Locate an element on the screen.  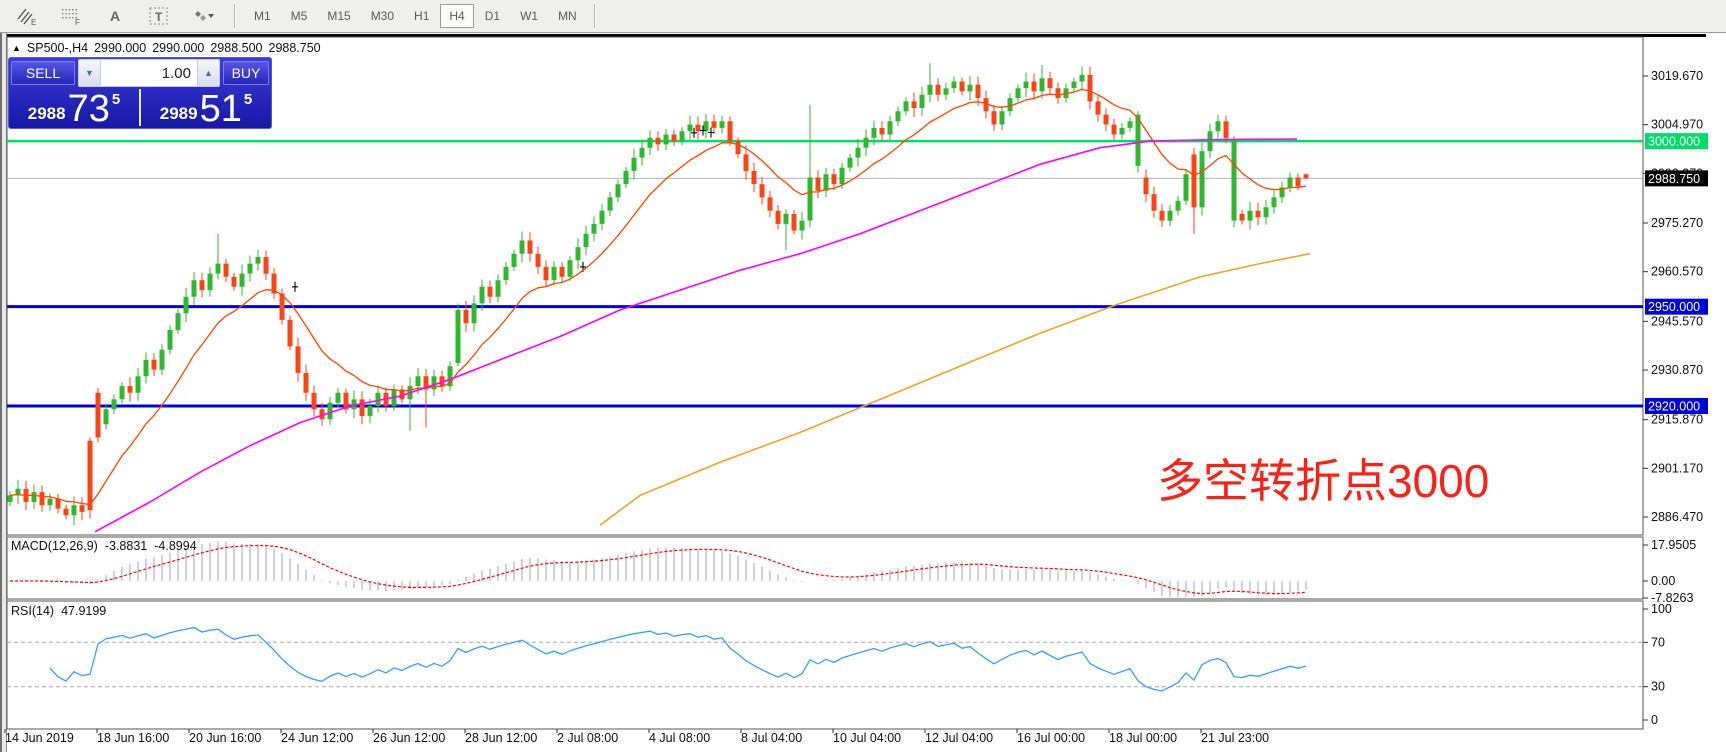
sell-button: SELL is located at coordinates (43, 73).